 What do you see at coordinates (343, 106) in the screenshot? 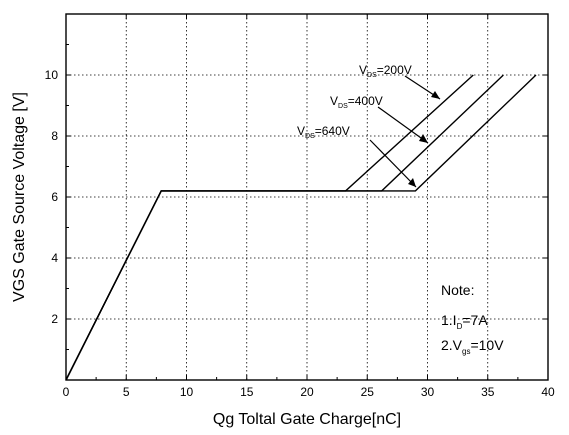
I see `series-label-400v-sub: DS` at bounding box center [343, 106].